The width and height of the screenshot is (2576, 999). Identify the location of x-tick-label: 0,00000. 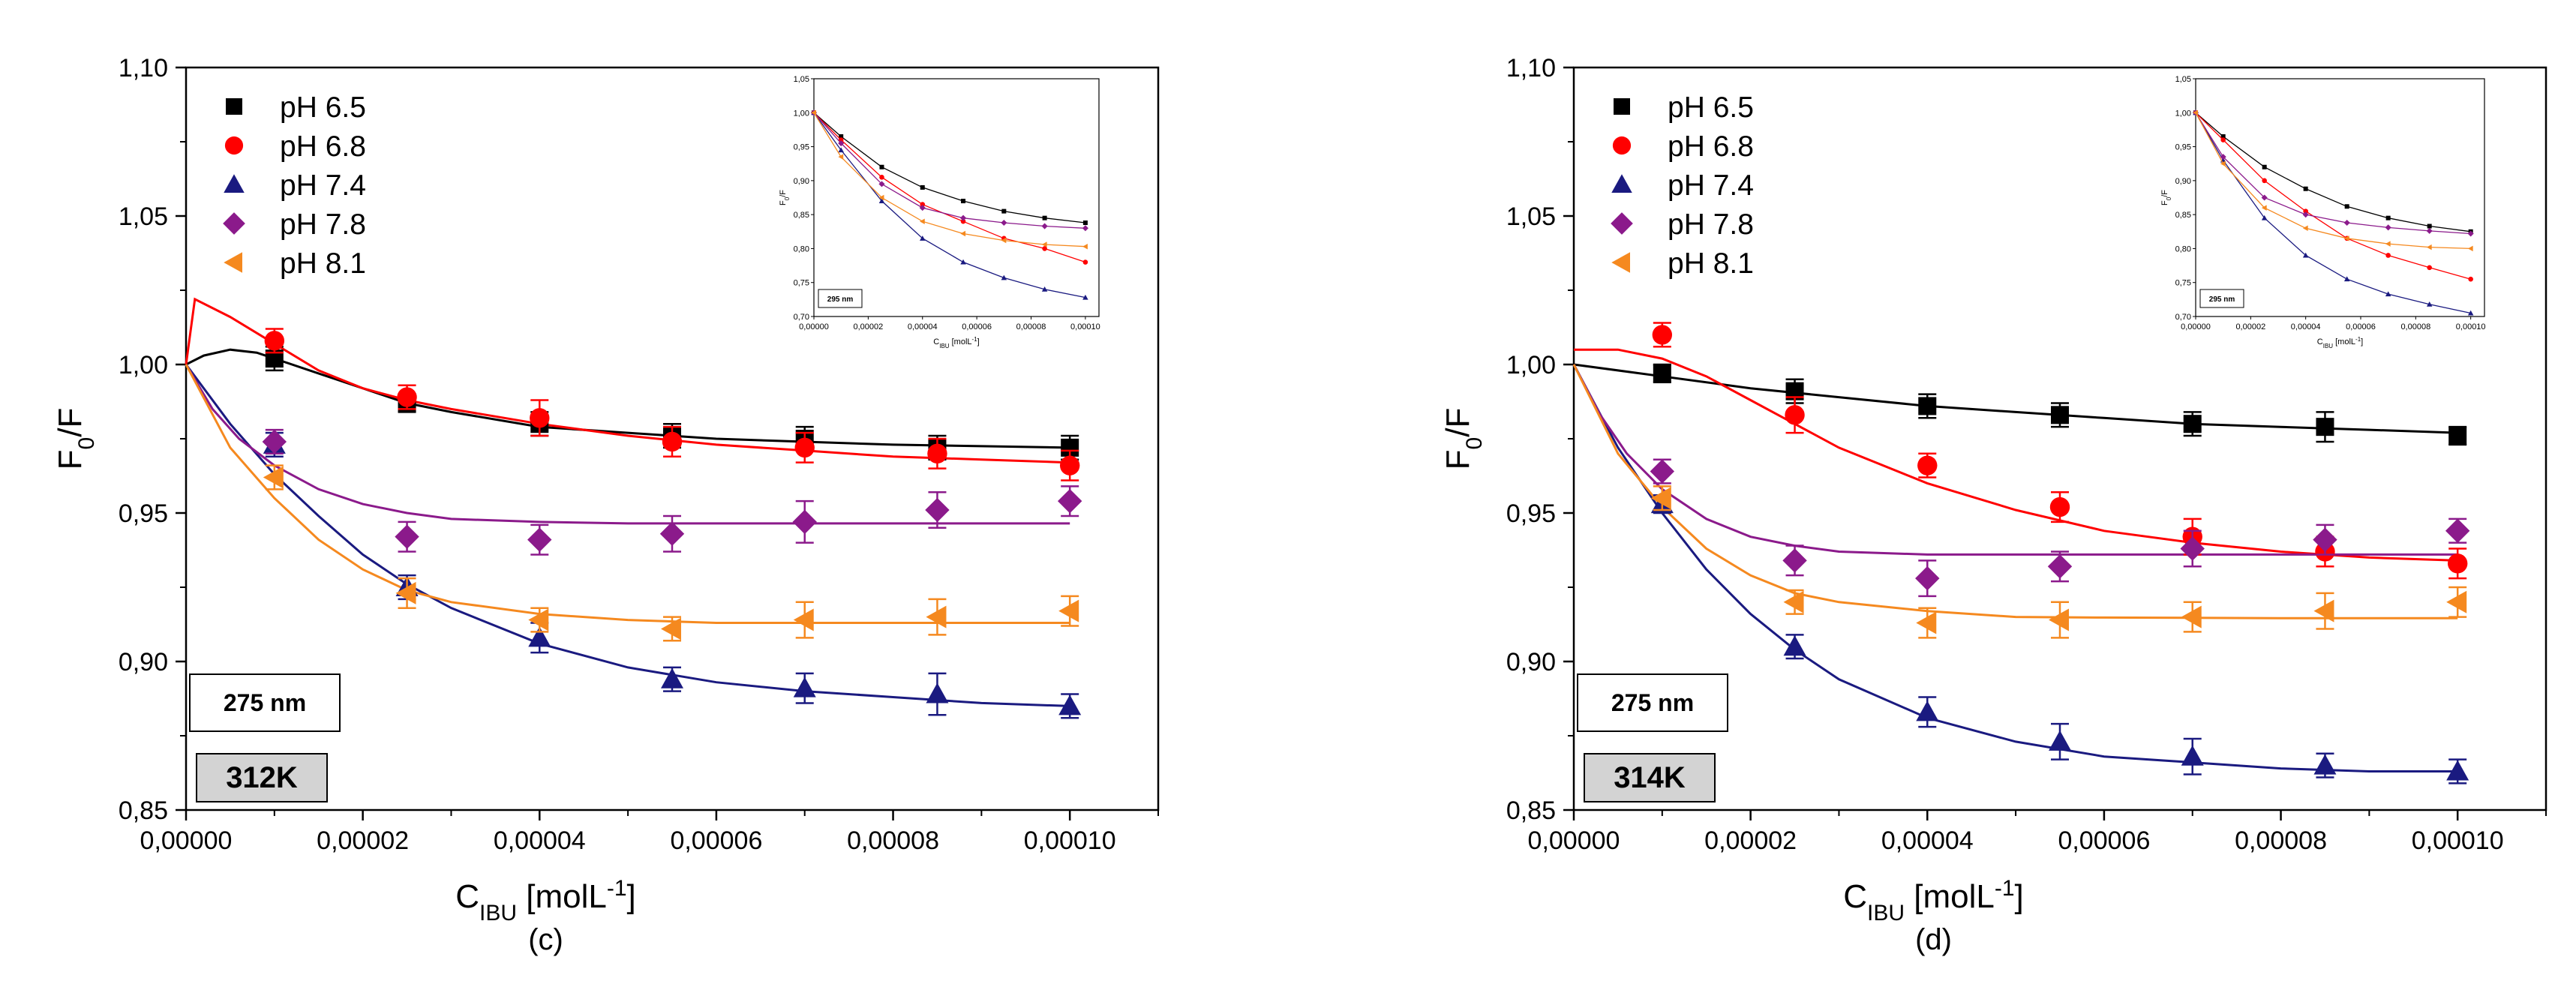
(186, 840).